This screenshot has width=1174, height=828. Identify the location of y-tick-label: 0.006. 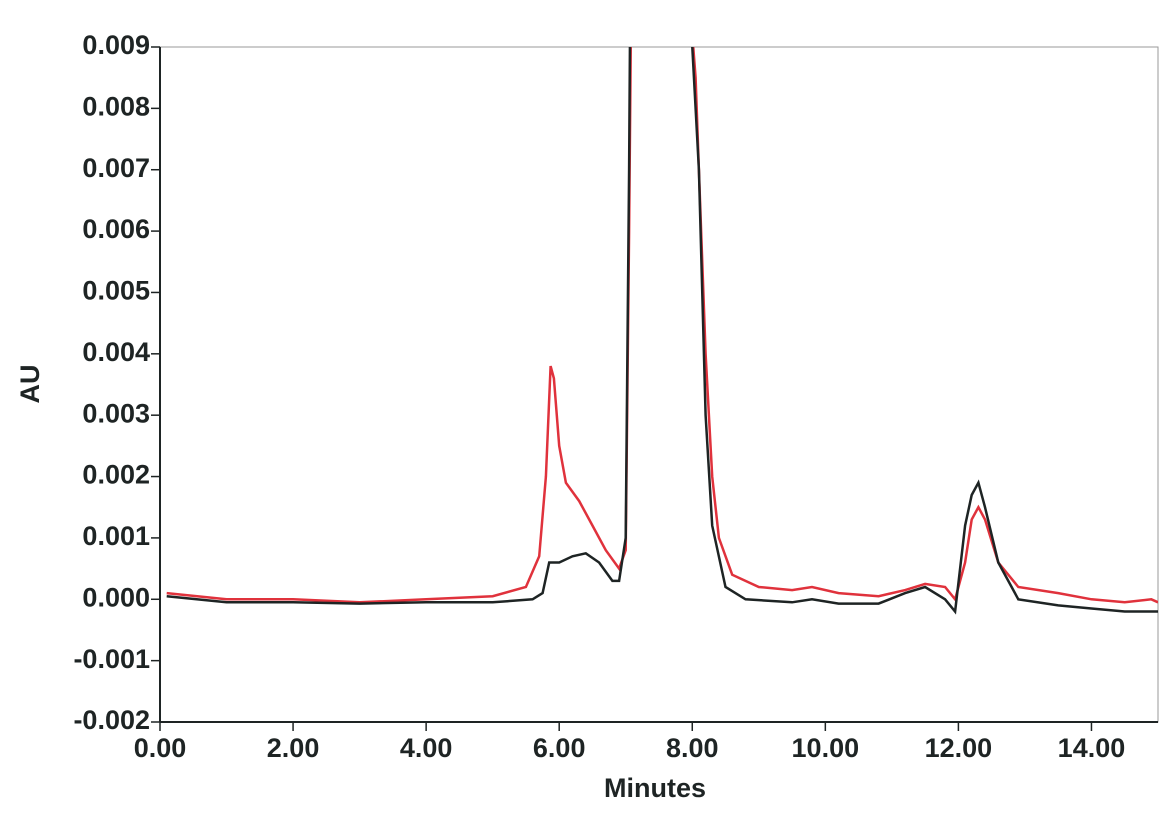
(116, 229).